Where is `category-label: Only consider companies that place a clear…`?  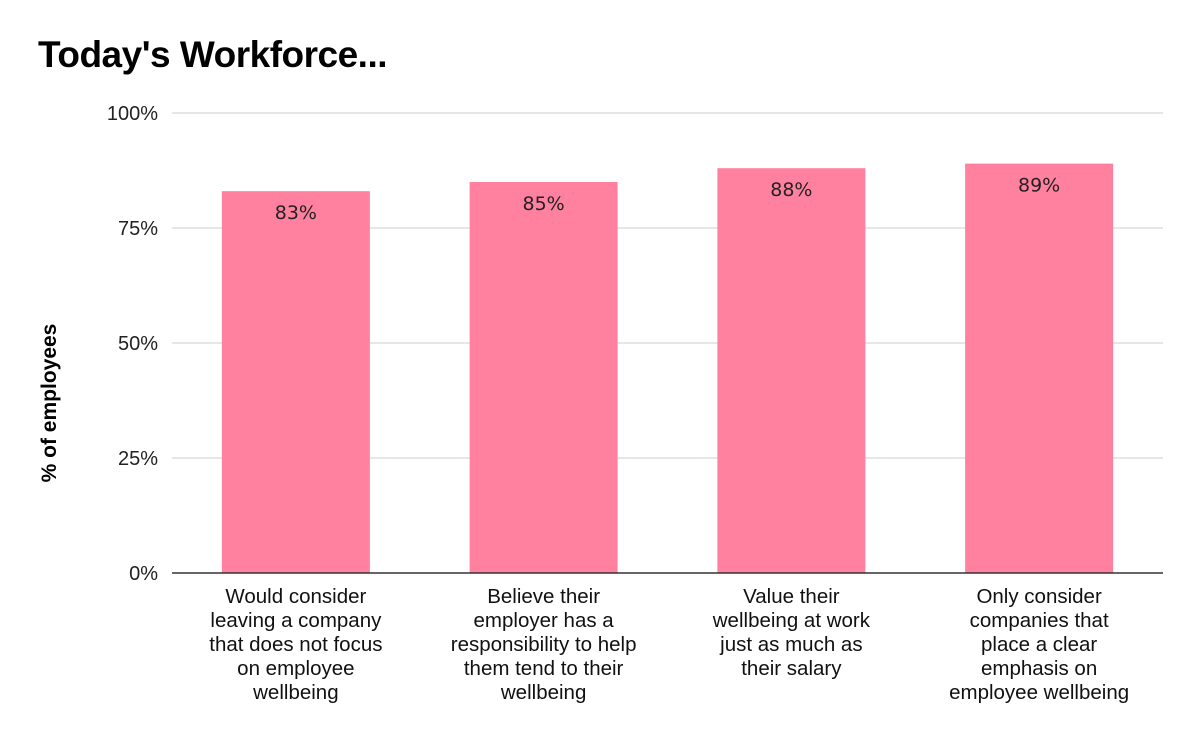 category-label: Only consider companies that place a clear… is located at coordinates (1039, 644).